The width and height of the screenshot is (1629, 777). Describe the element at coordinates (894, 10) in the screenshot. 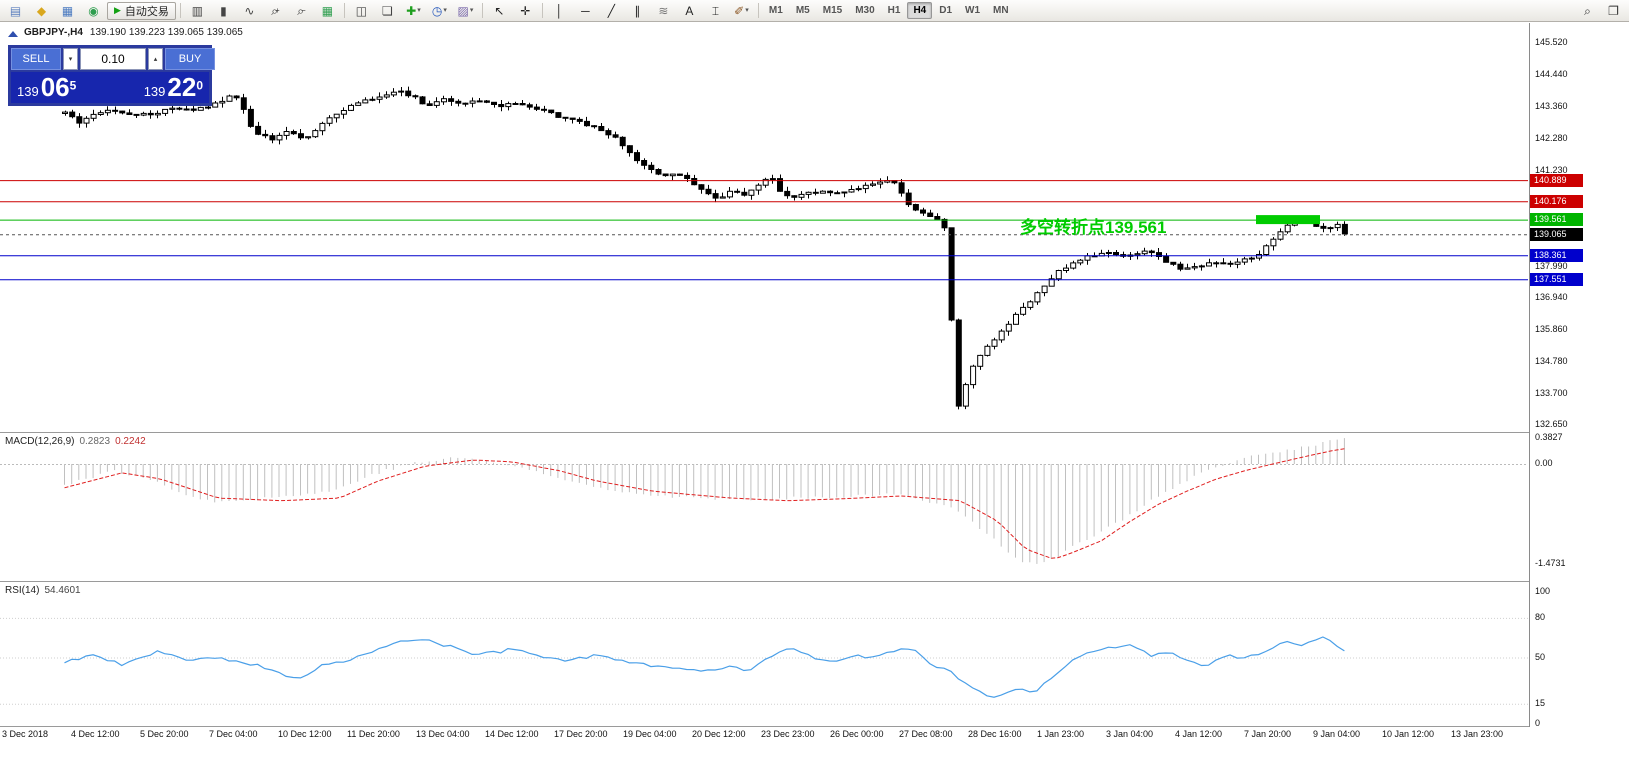

I see `timeframe-h1: H1` at that location.